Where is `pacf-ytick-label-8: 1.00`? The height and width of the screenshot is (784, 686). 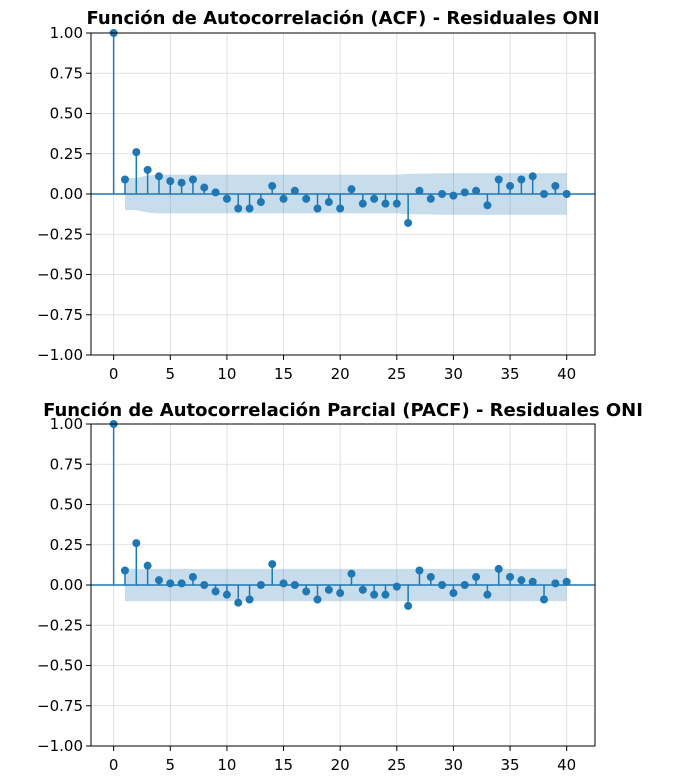
pacf-ytick-label-8: 1.00 is located at coordinates (66, 424).